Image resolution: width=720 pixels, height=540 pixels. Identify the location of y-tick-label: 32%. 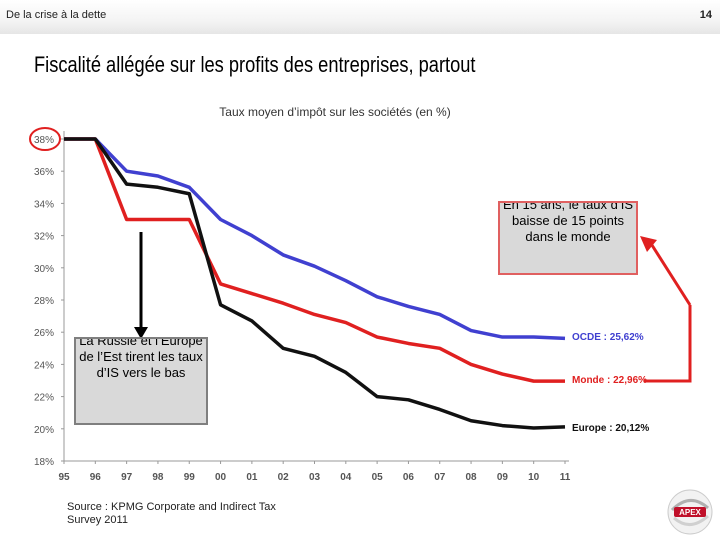
(44, 237).